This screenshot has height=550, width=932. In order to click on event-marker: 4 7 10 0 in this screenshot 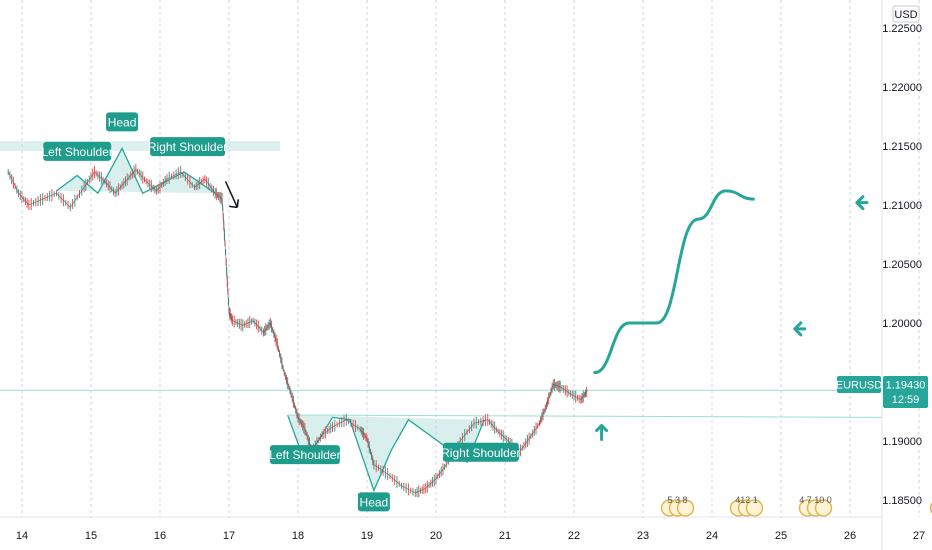, I will do `click(815, 506)`.